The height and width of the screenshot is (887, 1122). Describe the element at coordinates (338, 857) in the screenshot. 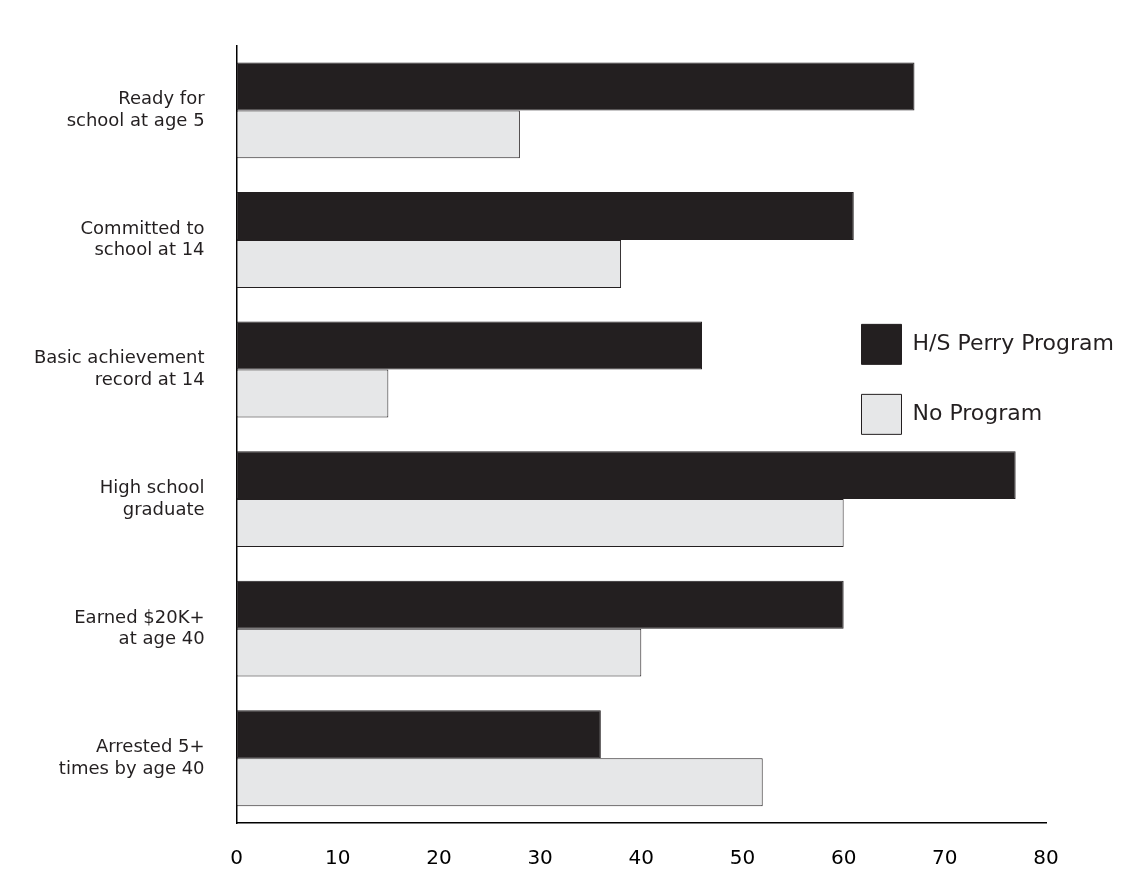

I see `x-tick-label: 10` at that location.